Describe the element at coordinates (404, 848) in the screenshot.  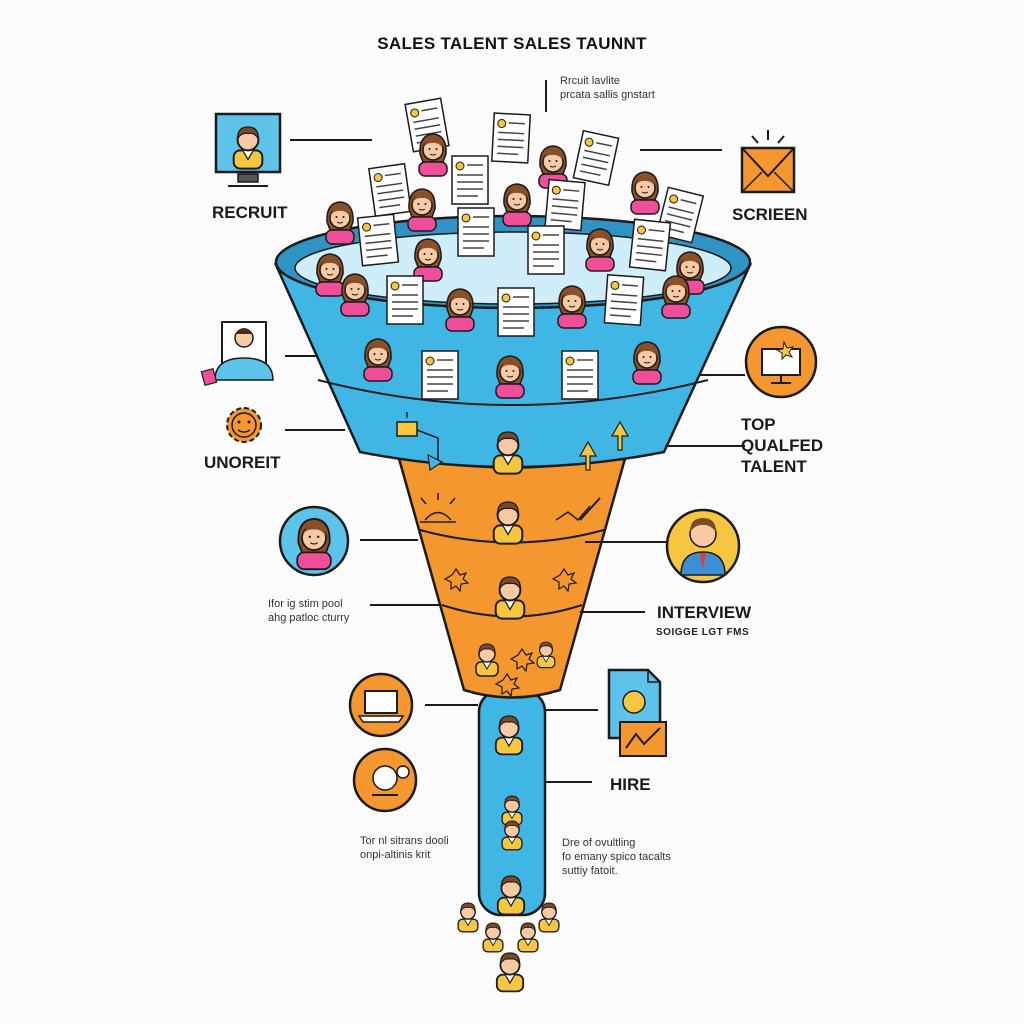
I see `left-bottom-note: Tor nl sitrans dooli onpi-altinis krit` at that location.